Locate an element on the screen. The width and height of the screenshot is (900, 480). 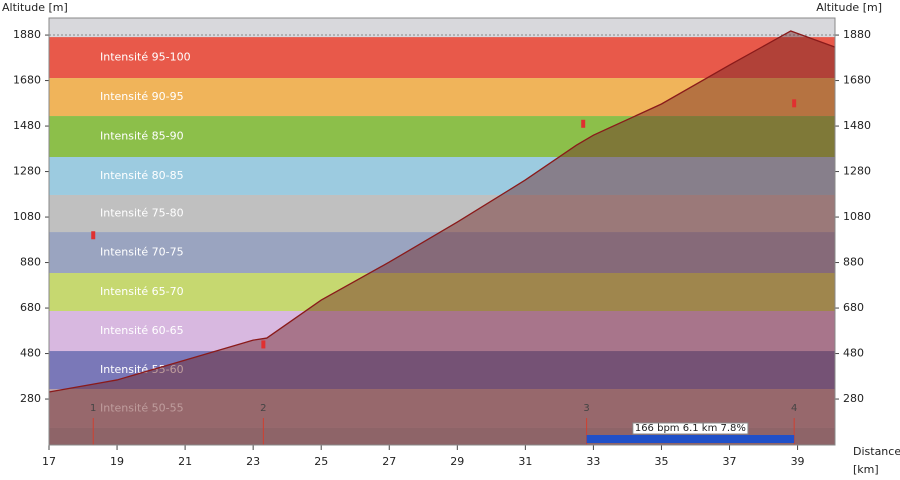
x-tick-label: 23 is located at coordinates (253, 461).